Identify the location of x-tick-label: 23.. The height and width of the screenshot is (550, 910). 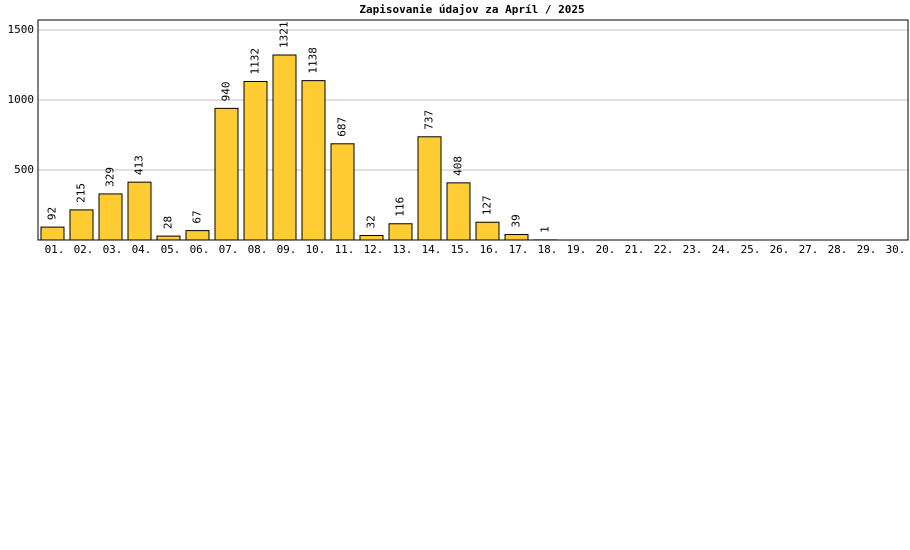
(693, 249).